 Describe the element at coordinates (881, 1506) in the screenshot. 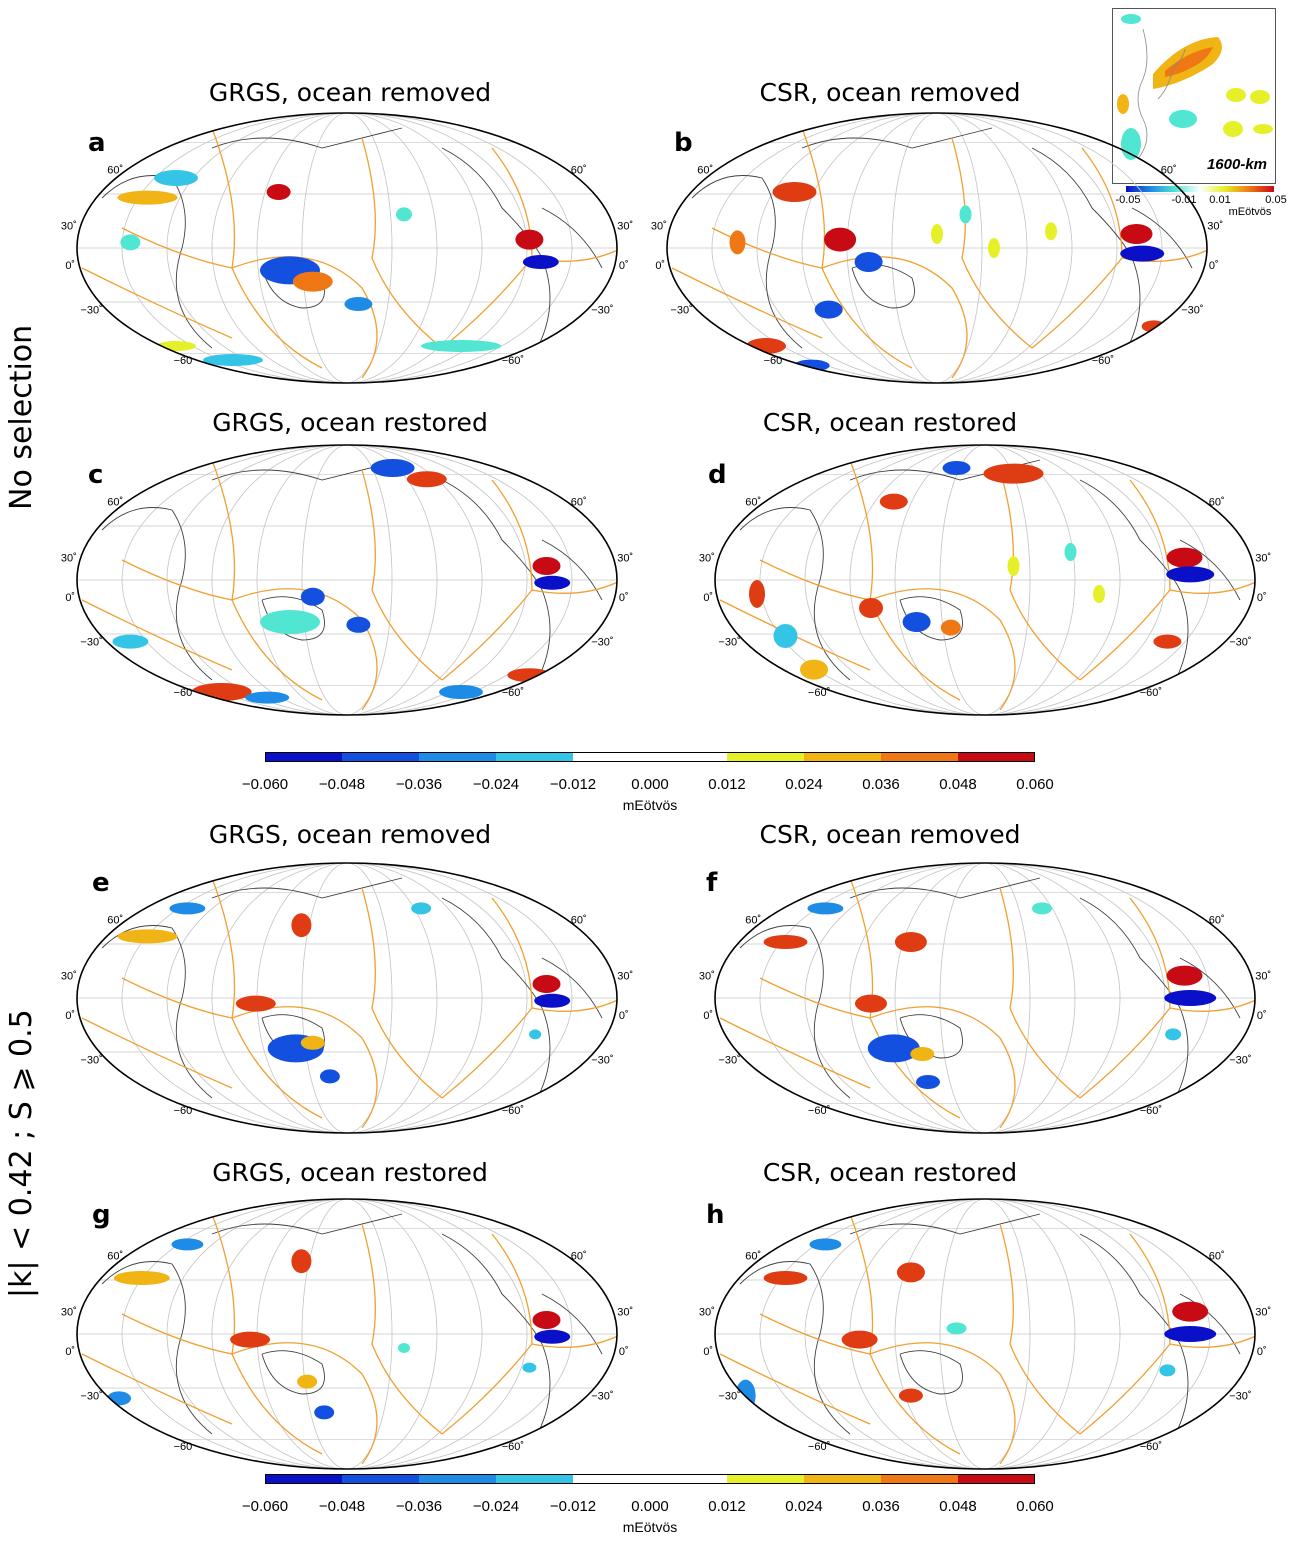

I see `colorbar-tick: 0.036` at that location.